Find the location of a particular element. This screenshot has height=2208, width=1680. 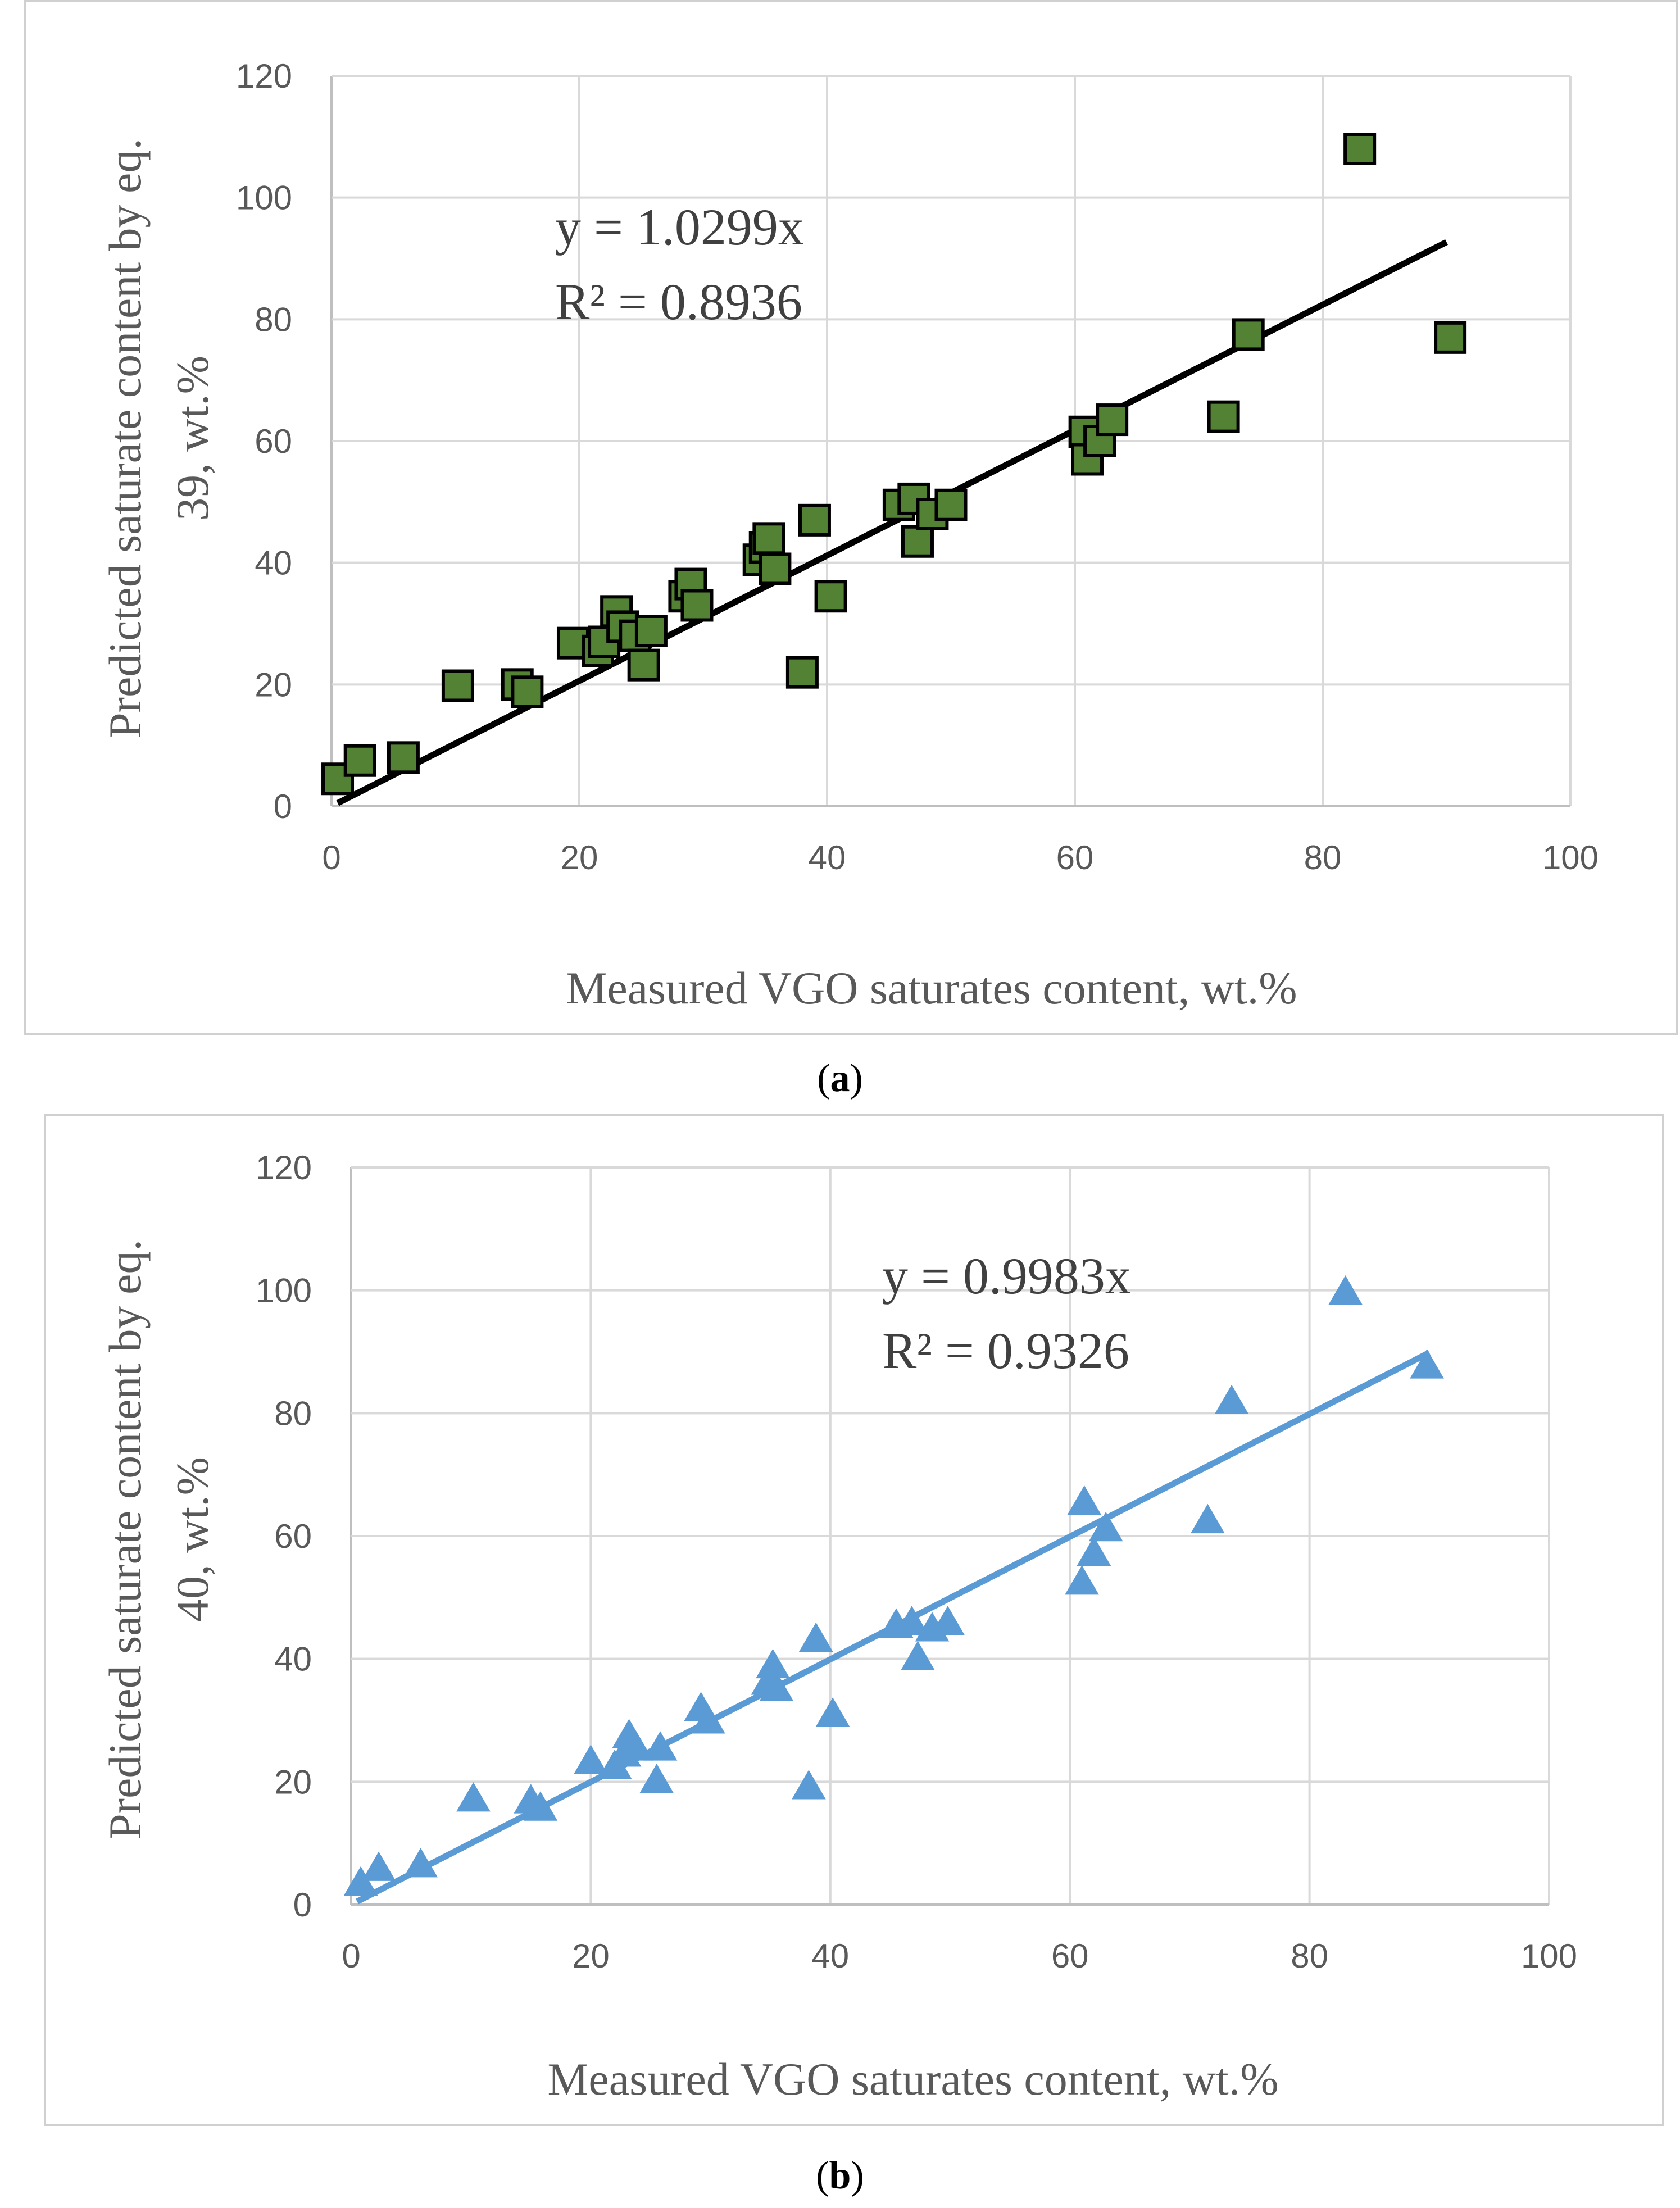

caption-b-letter: b is located at coordinates (840, 2176).